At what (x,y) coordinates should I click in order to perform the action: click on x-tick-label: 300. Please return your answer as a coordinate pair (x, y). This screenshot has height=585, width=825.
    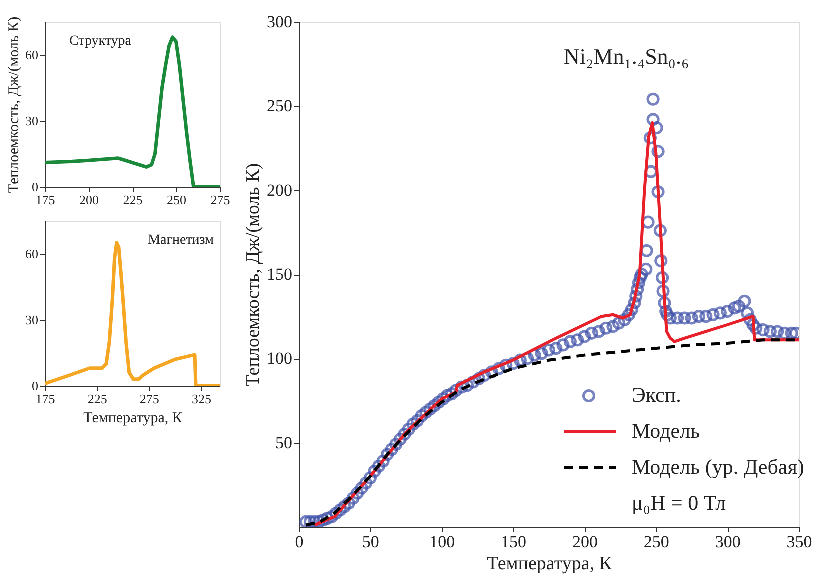
    Looking at the image, I should click on (728, 542).